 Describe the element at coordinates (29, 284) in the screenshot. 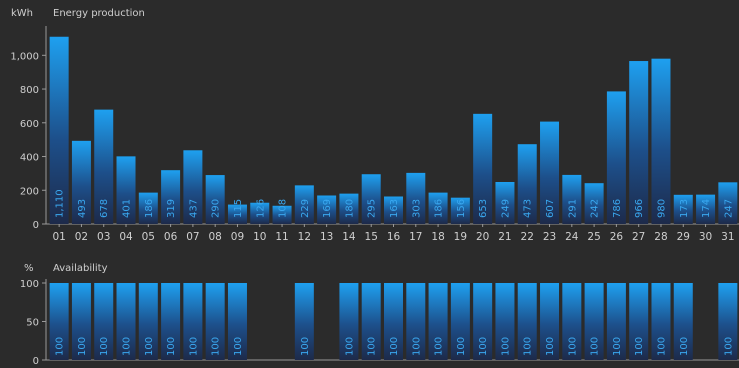

I see `availability-y-tick-label: 100` at that location.